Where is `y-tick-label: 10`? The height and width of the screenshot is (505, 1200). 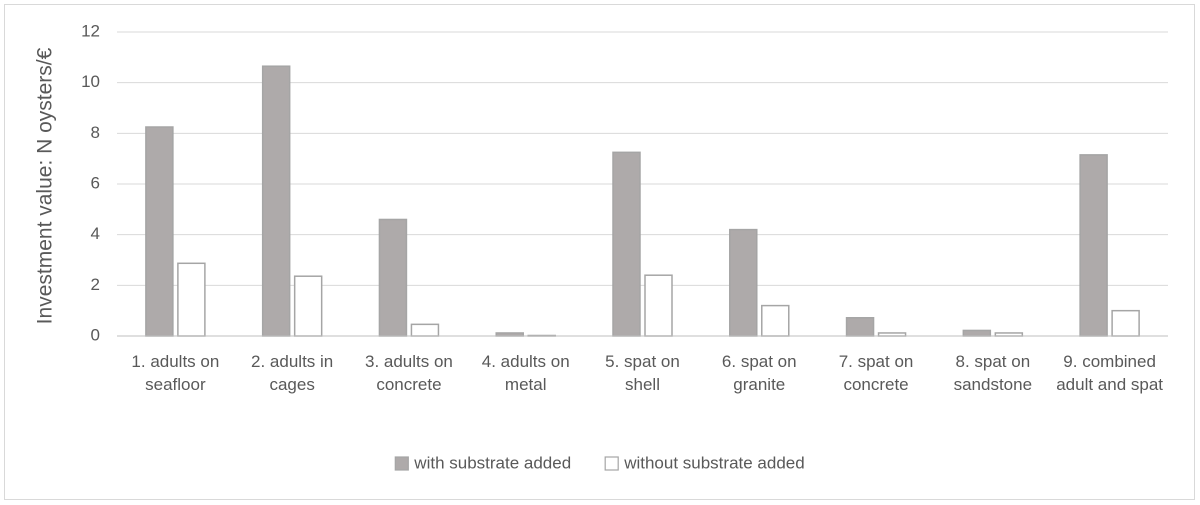 y-tick-label: 10 is located at coordinates (90, 81).